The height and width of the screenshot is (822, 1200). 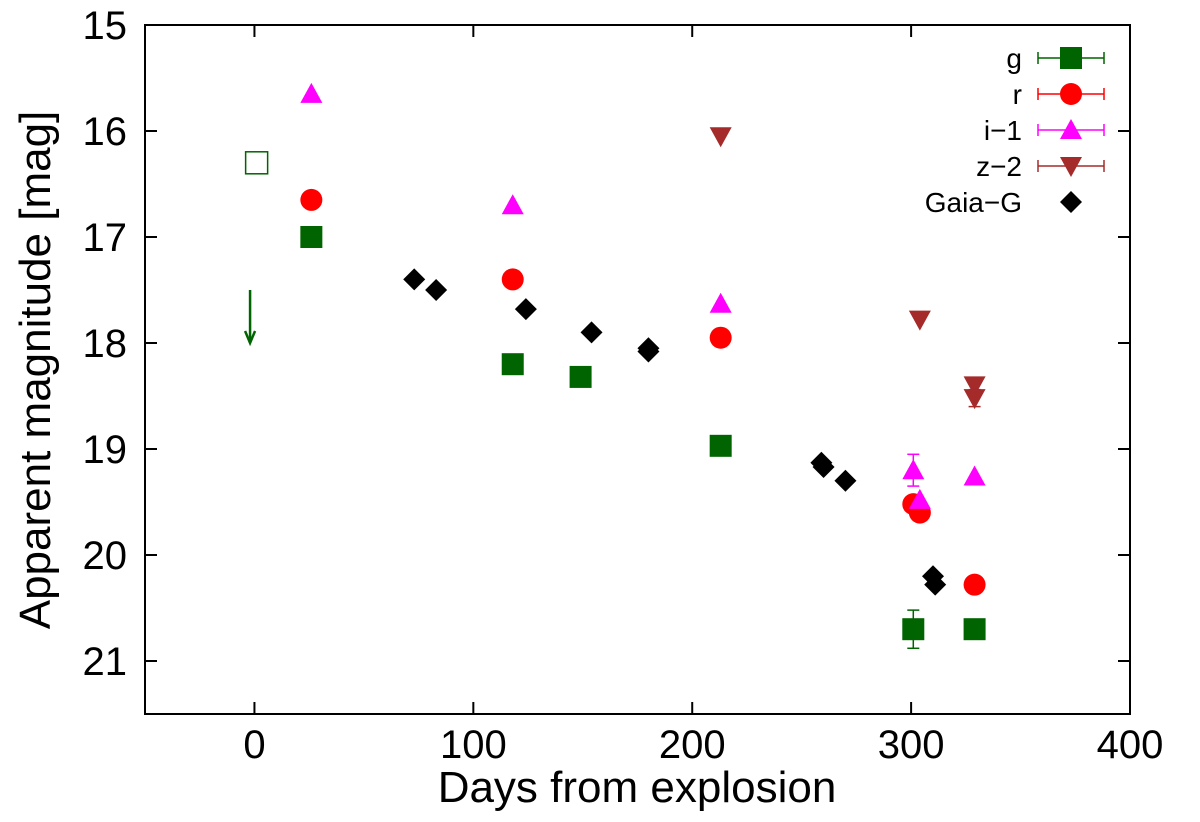 I want to click on x-tick-label: 200, so click(x=692, y=745).